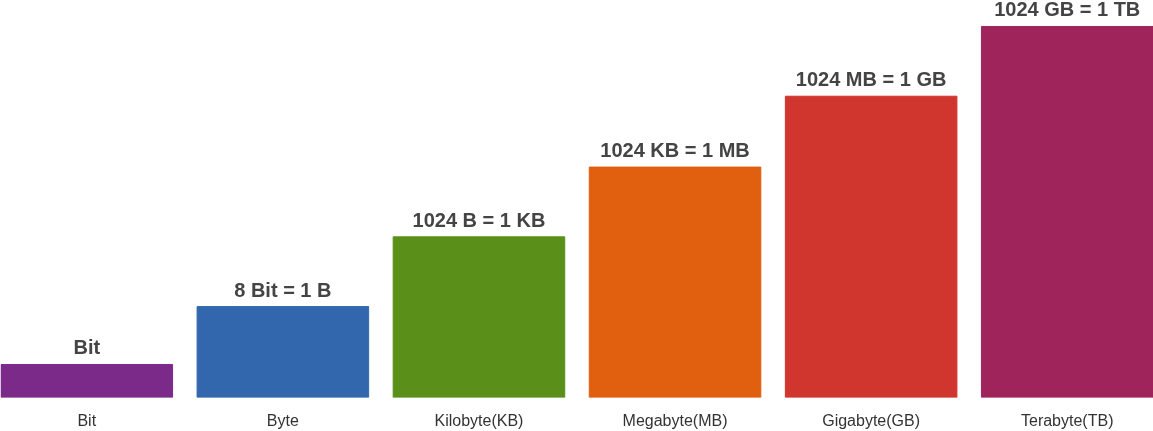 This screenshot has height=431, width=1153. Describe the element at coordinates (675, 420) in the screenshot. I see `x-tick-label: Megabyte(MB)` at that location.